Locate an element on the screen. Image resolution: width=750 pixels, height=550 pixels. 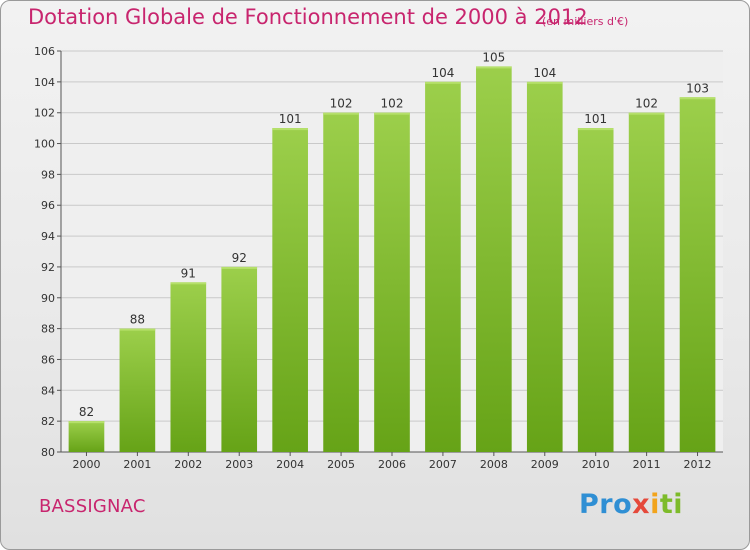
data-label: 105 is located at coordinates (493, 57).